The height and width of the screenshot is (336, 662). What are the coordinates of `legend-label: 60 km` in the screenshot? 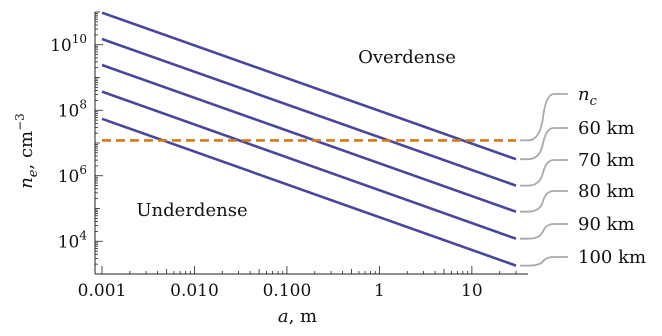 It's located at (606, 128).